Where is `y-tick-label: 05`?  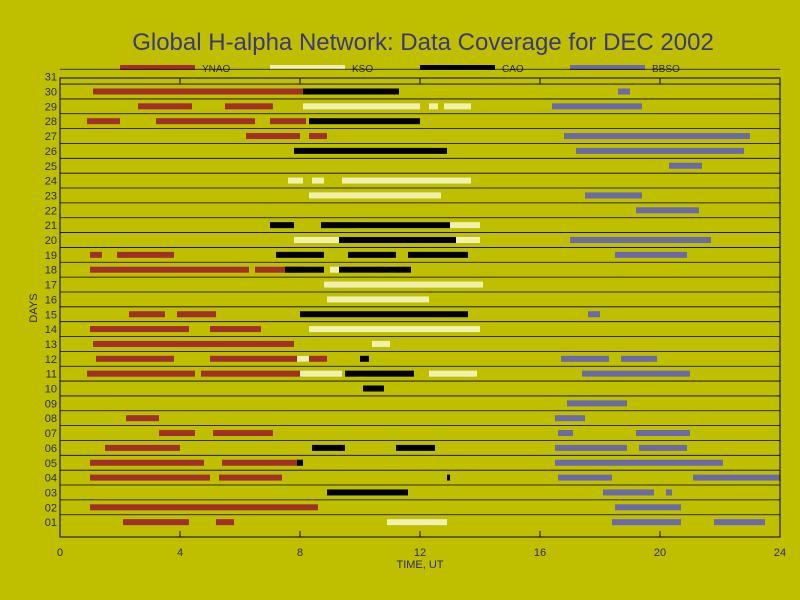 y-tick-label: 05 is located at coordinates (51, 464).